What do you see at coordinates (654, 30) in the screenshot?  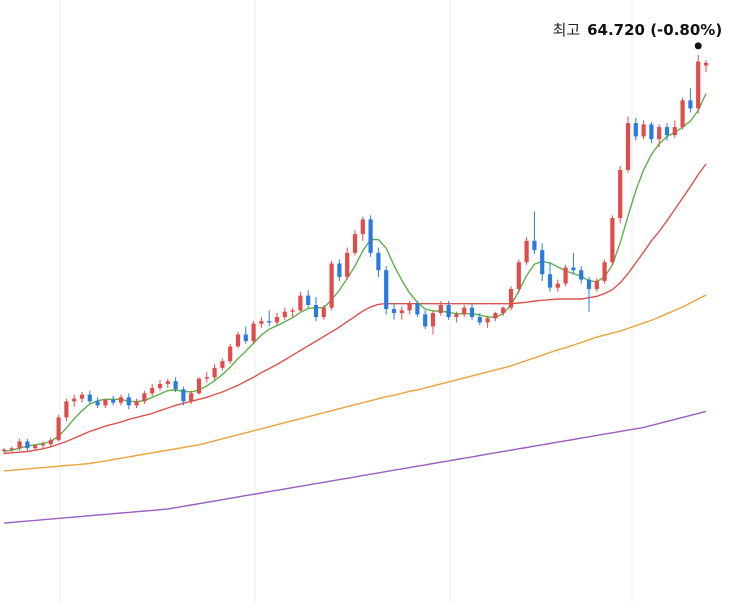 I see `high-value: 64.720 (-0.80%)` at bounding box center [654, 30].